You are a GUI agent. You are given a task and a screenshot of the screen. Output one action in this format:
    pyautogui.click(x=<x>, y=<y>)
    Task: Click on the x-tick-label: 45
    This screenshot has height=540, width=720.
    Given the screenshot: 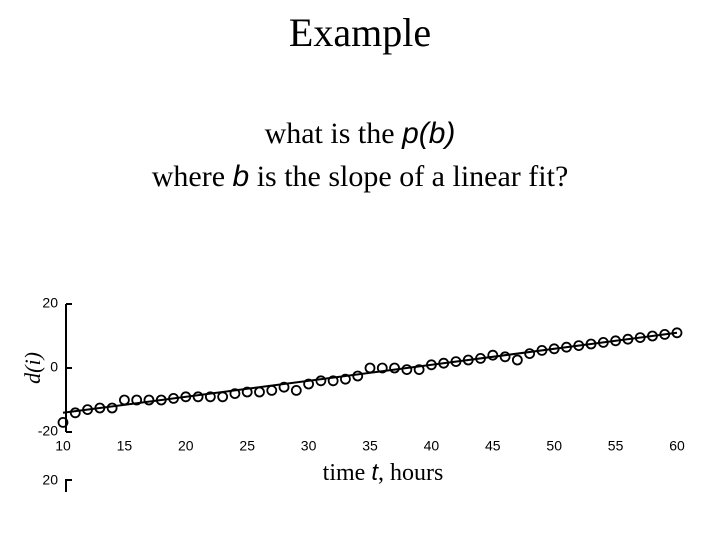 What is the action you would take?
    pyautogui.click(x=493, y=446)
    